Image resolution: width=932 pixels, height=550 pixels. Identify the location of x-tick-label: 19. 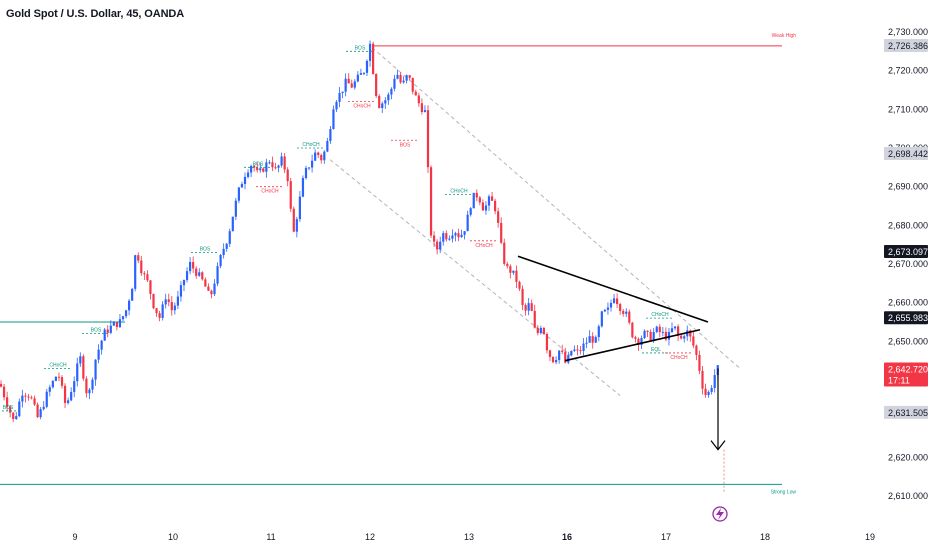
(870, 537).